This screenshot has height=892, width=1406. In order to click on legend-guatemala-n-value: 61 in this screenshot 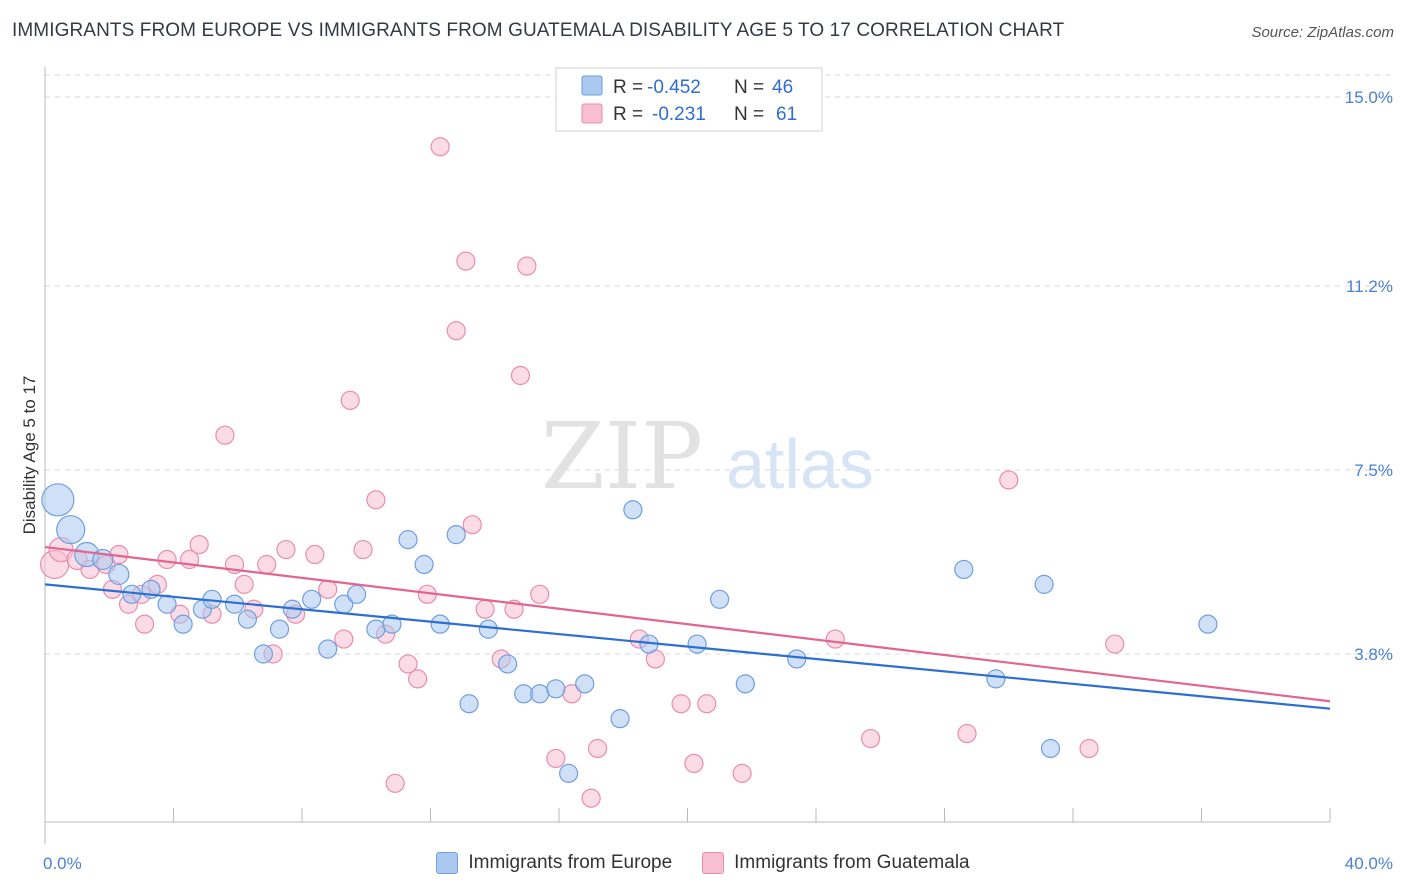, I will do `click(786, 114)`.